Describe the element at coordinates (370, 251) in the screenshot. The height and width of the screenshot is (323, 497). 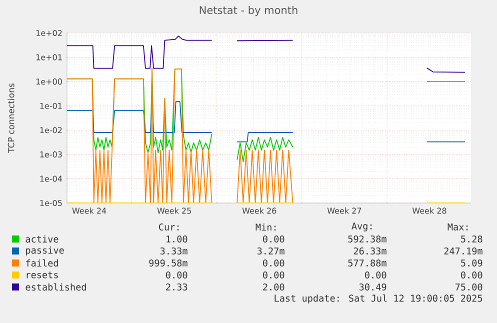
I see `text: 26.33m` at that location.